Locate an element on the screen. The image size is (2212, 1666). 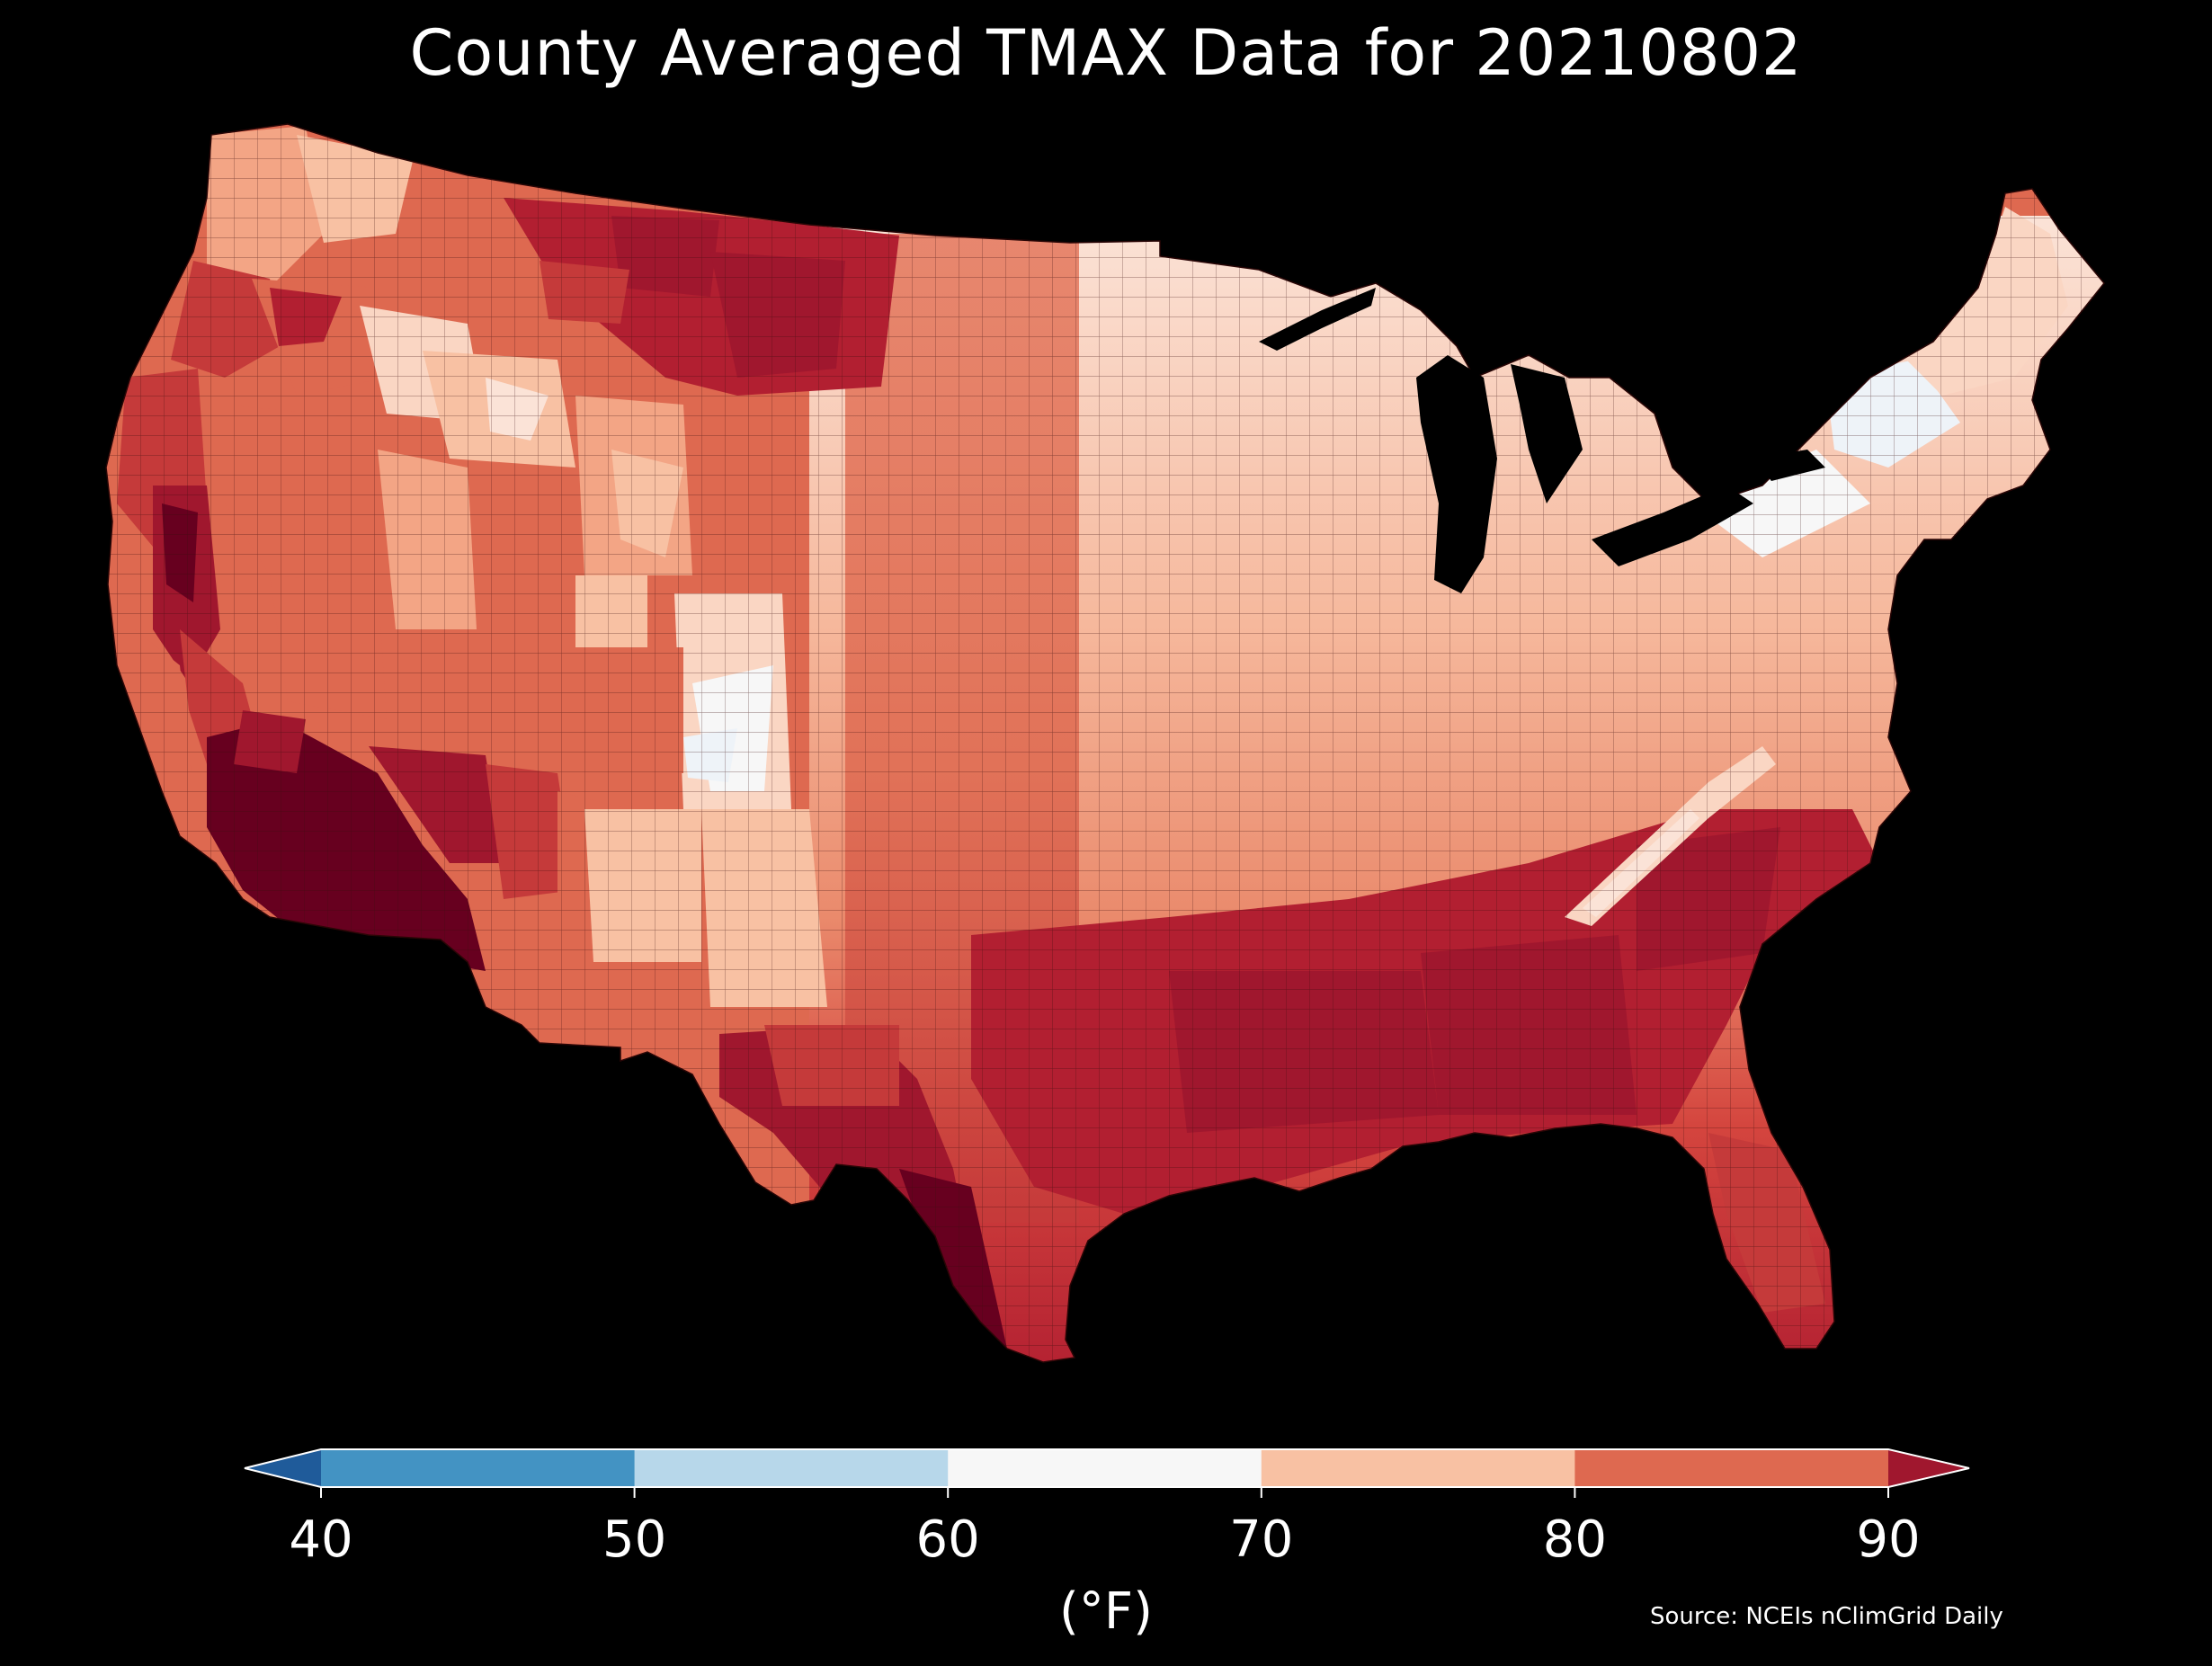
source-note: Source: NCEIs nClimGrid Daily is located at coordinates (1826, 1617).